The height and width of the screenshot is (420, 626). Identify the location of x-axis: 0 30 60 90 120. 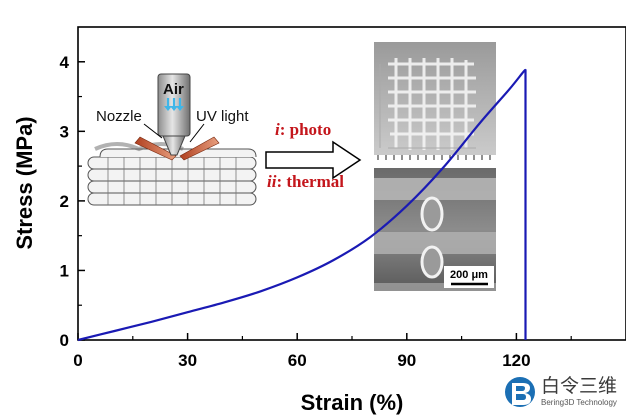
(322, 351).